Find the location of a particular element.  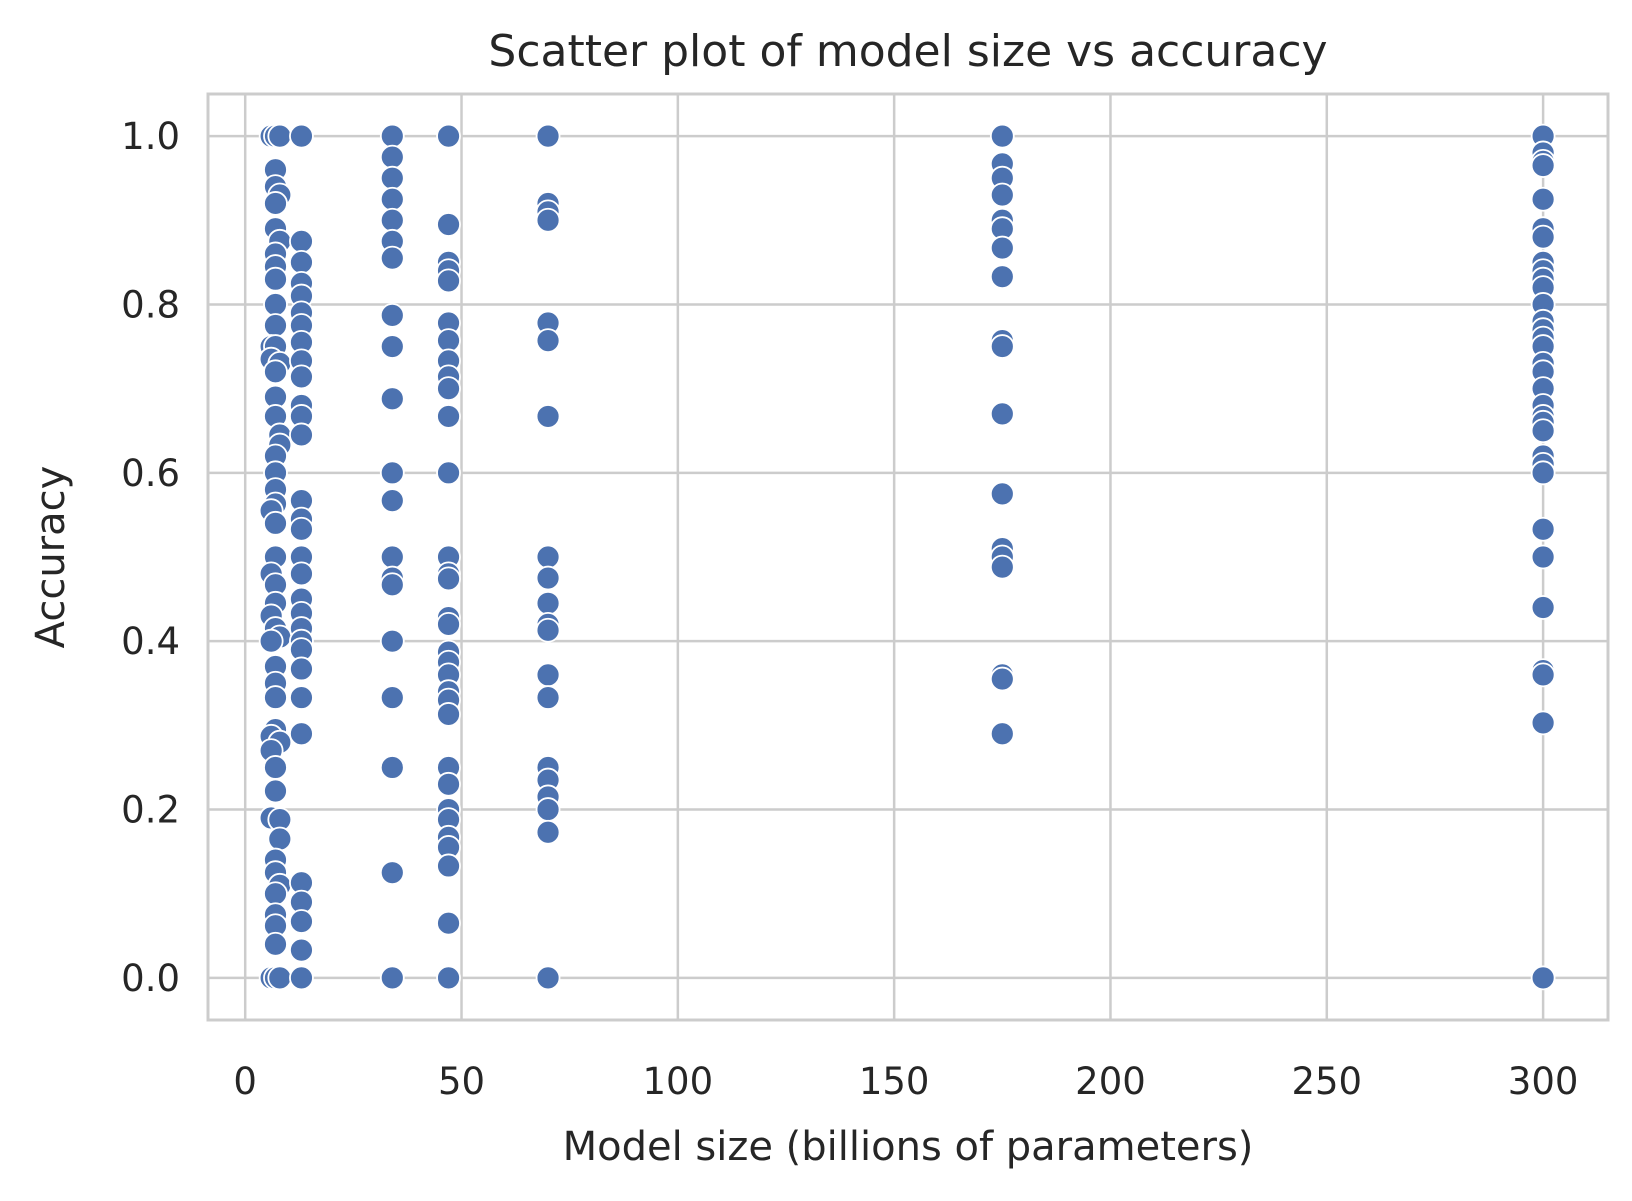

y-tick-label: 0.2 is located at coordinates (150, 810).